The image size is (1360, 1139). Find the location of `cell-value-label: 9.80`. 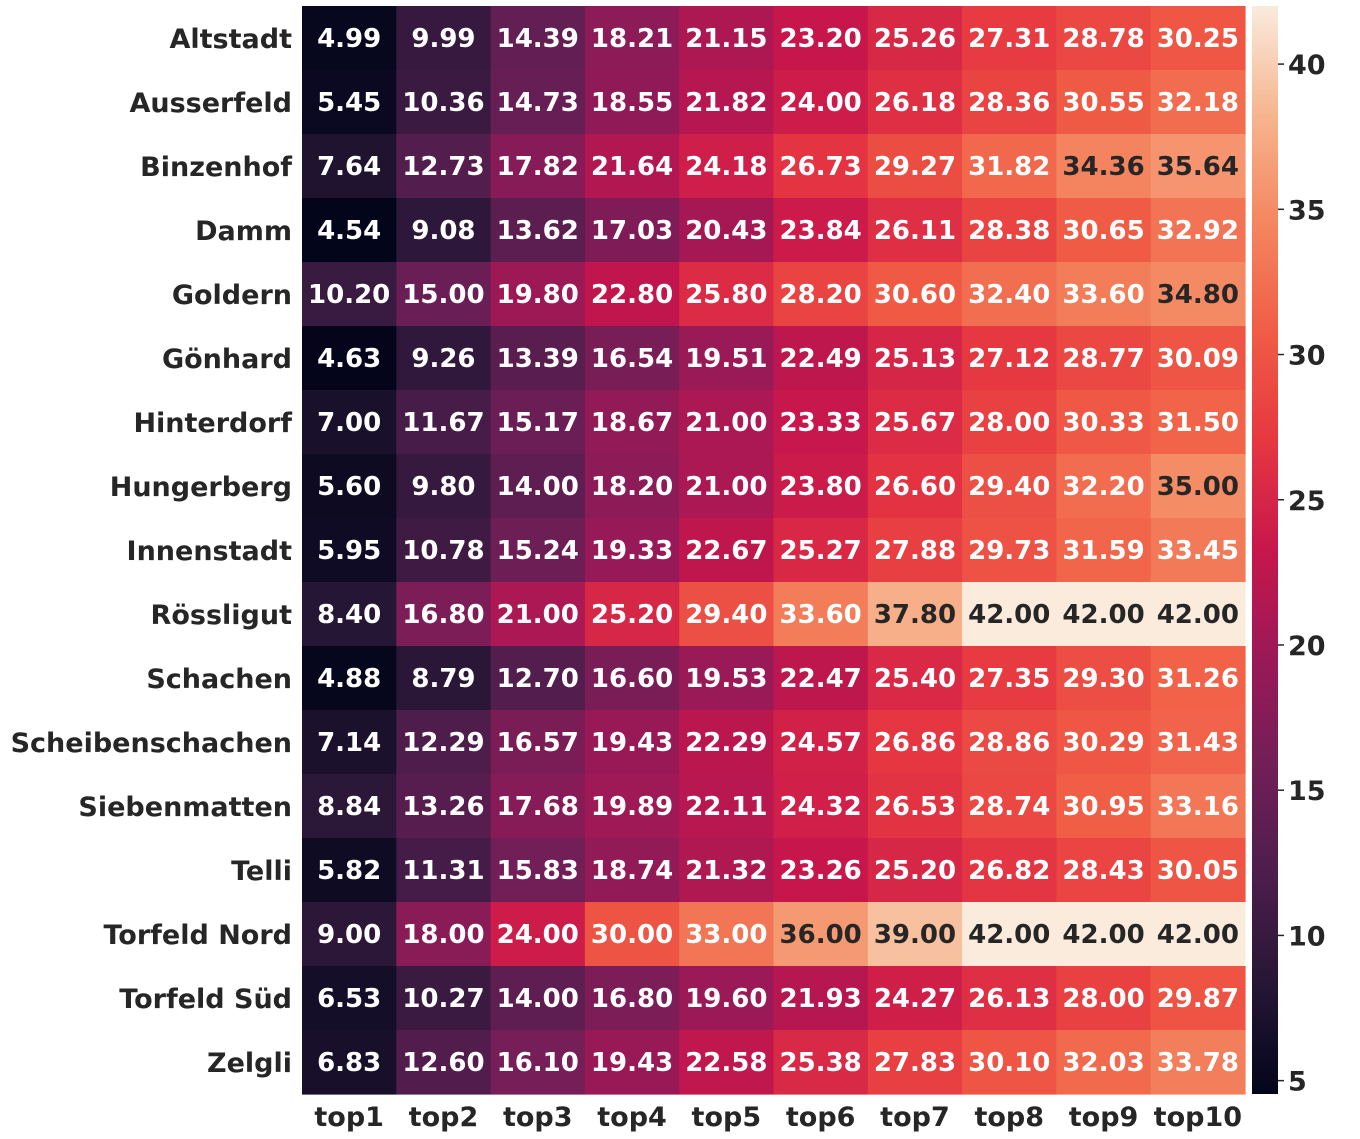

cell-value-label: 9.80 is located at coordinates (443, 487).